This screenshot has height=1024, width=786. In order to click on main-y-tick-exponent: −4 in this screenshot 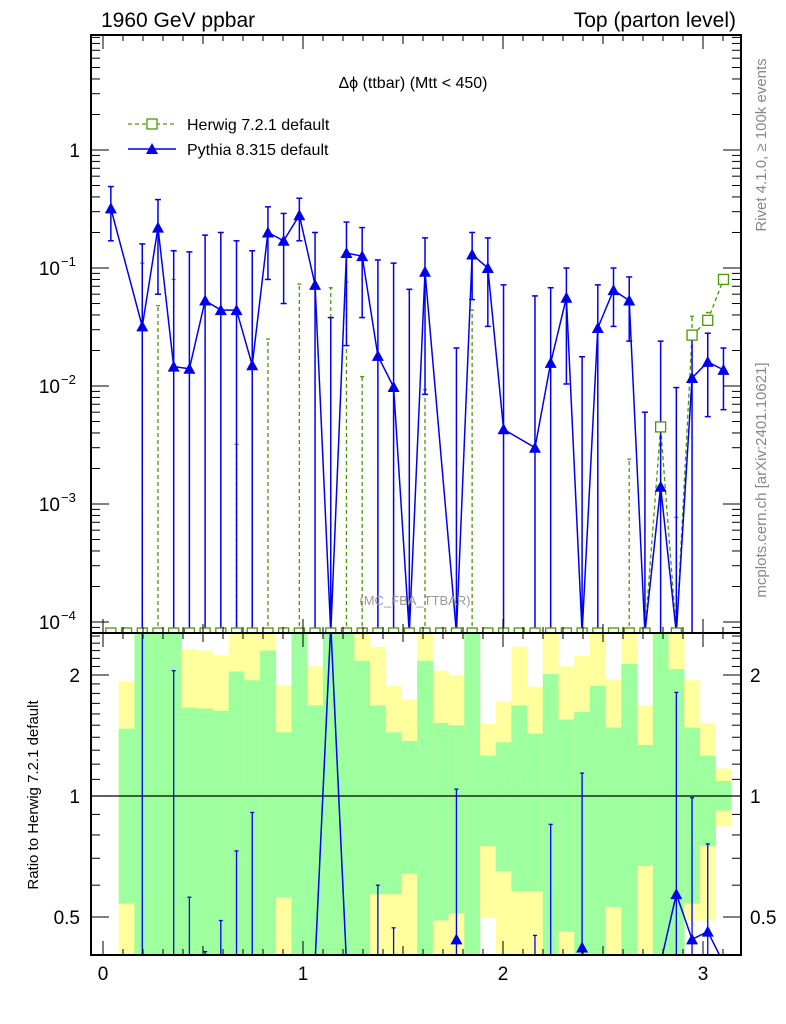, I will do `click(68, 615)`.